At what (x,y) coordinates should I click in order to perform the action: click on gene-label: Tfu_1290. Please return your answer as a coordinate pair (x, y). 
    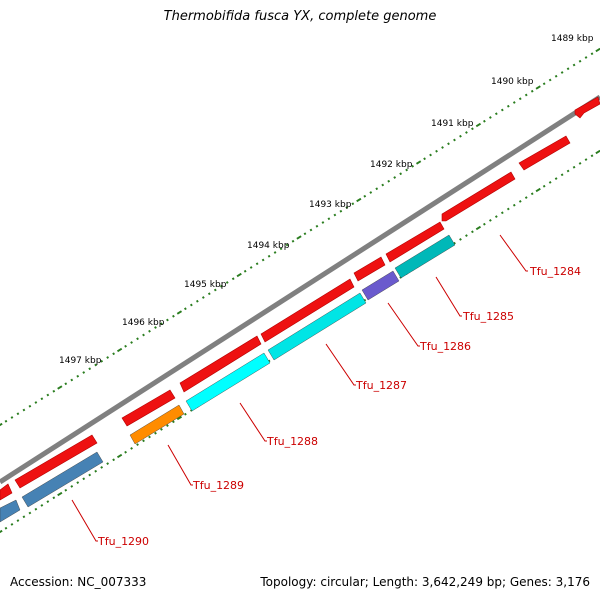
    Looking at the image, I should click on (123, 541).